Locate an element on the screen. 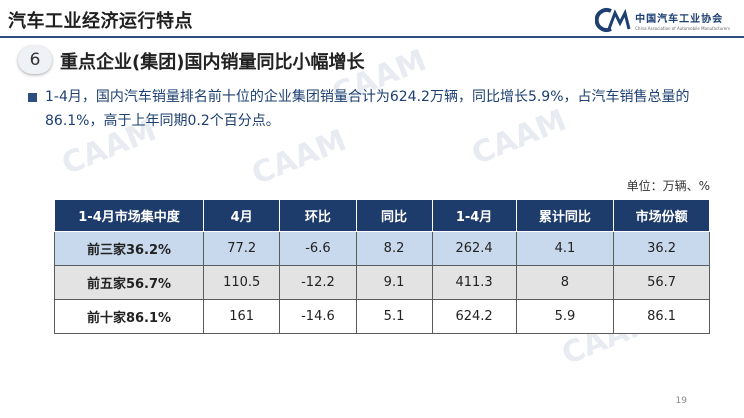 The height and width of the screenshot is (418, 744). table-row: 前十家86.1% 161 -14.6 5.1 624.2 5.9 86.1 is located at coordinates (381, 316).